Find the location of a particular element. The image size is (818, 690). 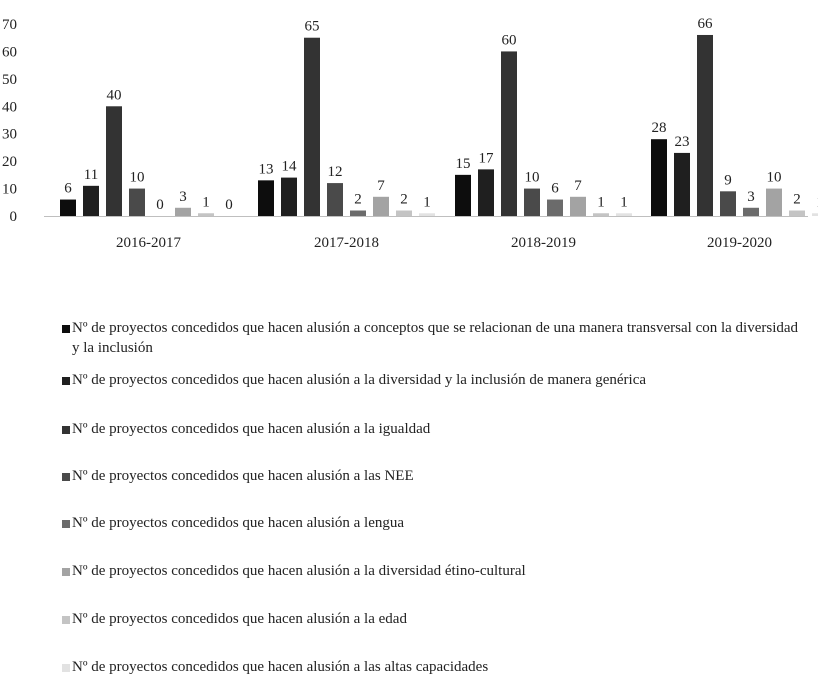

data-label: 9 is located at coordinates (728, 180).